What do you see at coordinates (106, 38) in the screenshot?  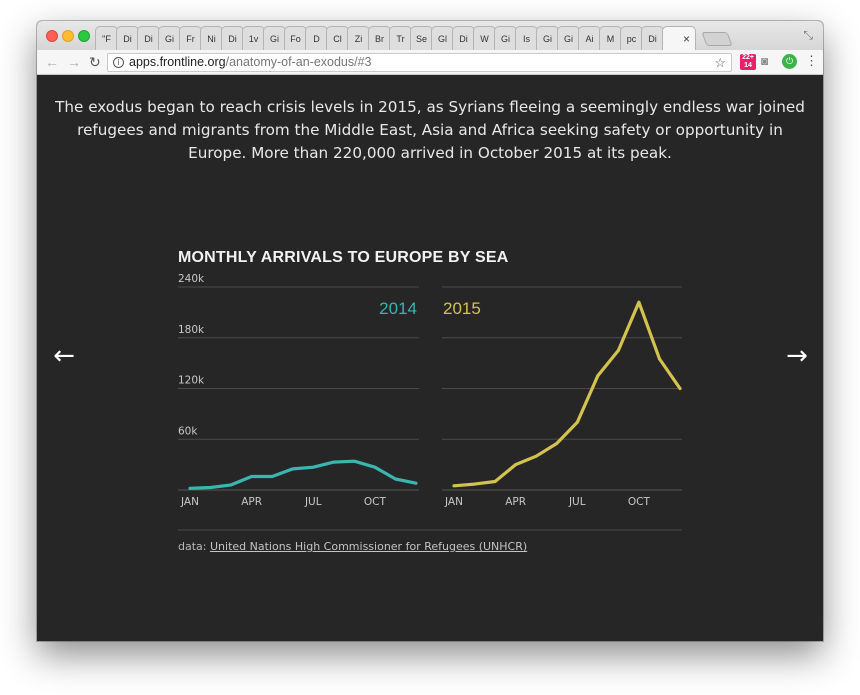 I see `browser-tab: "F` at bounding box center [106, 38].